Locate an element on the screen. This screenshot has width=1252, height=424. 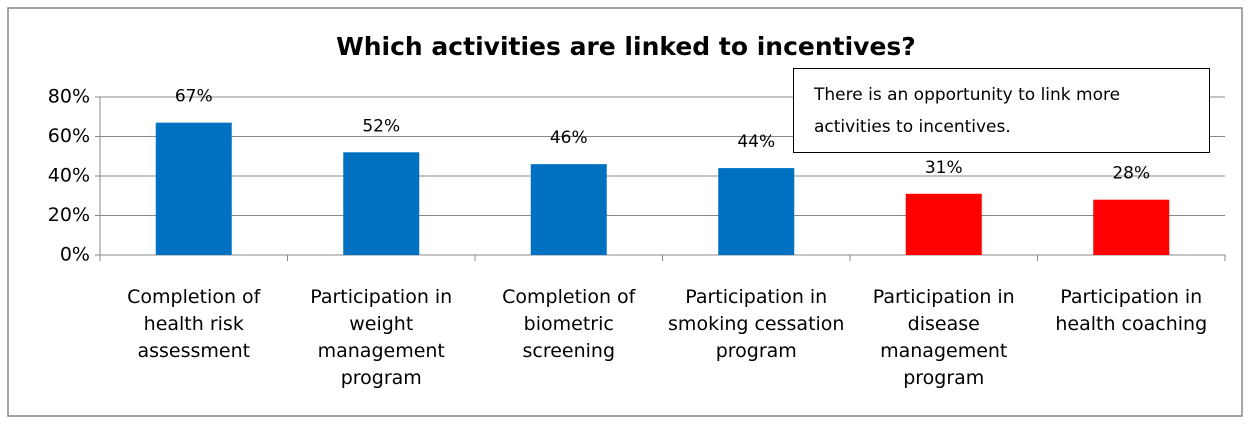
x-tick-label: Participation in health coaching is located at coordinates (1131, 310).